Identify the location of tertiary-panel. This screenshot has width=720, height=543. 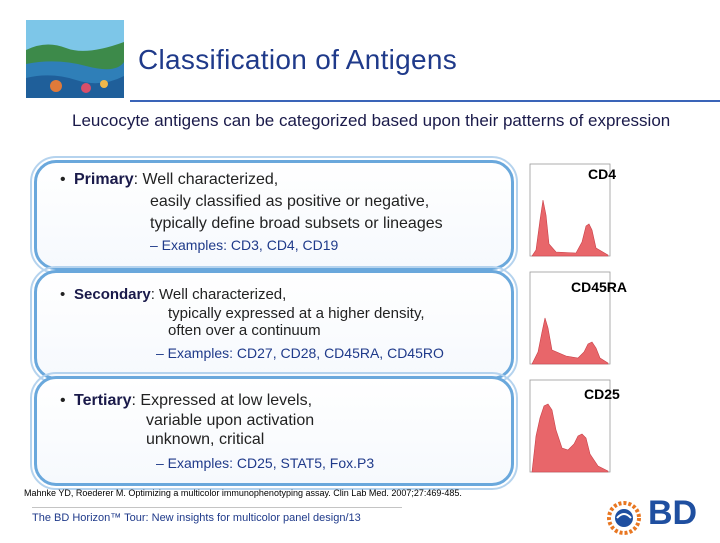
(274, 431).